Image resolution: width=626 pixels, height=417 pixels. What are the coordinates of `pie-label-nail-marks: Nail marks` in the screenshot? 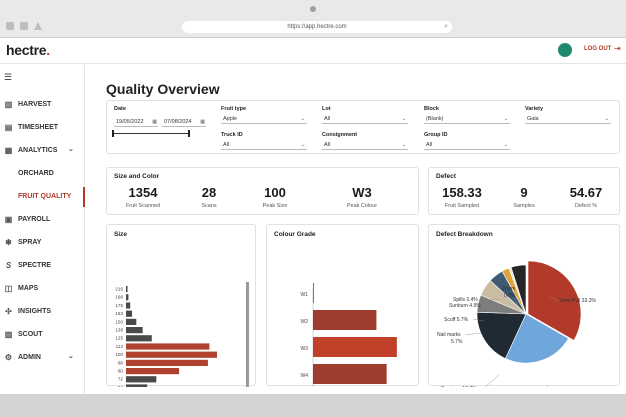 It's located at (449, 335).